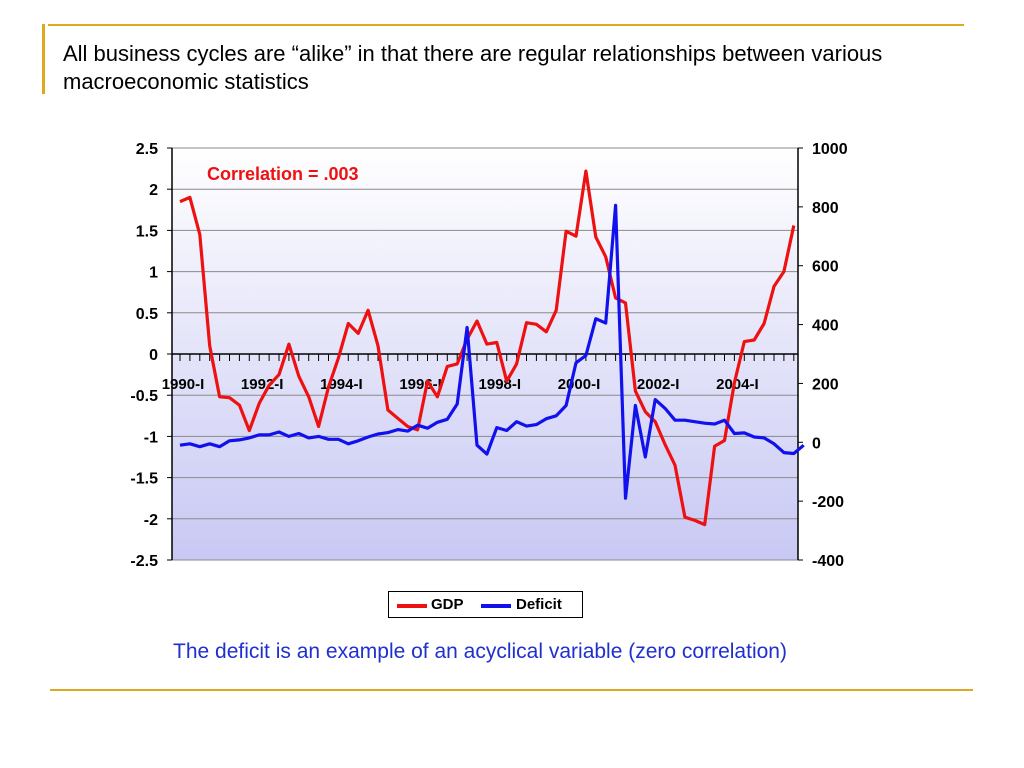  Describe the element at coordinates (420, 384) in the screenshot. I see `x-tick-label: 1996-I` at that location.